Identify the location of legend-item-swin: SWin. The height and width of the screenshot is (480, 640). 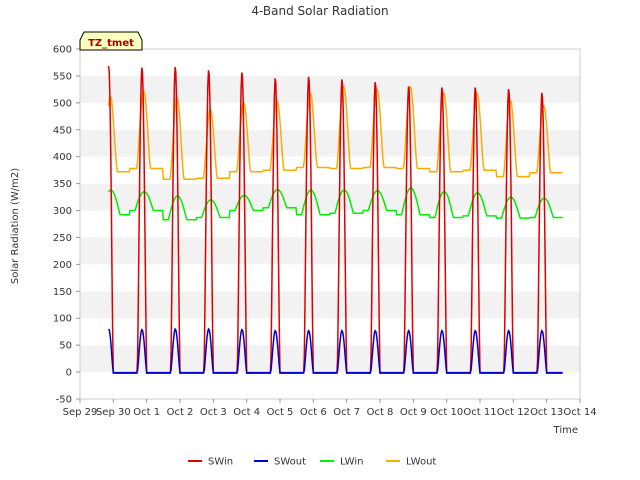
(210, 462).